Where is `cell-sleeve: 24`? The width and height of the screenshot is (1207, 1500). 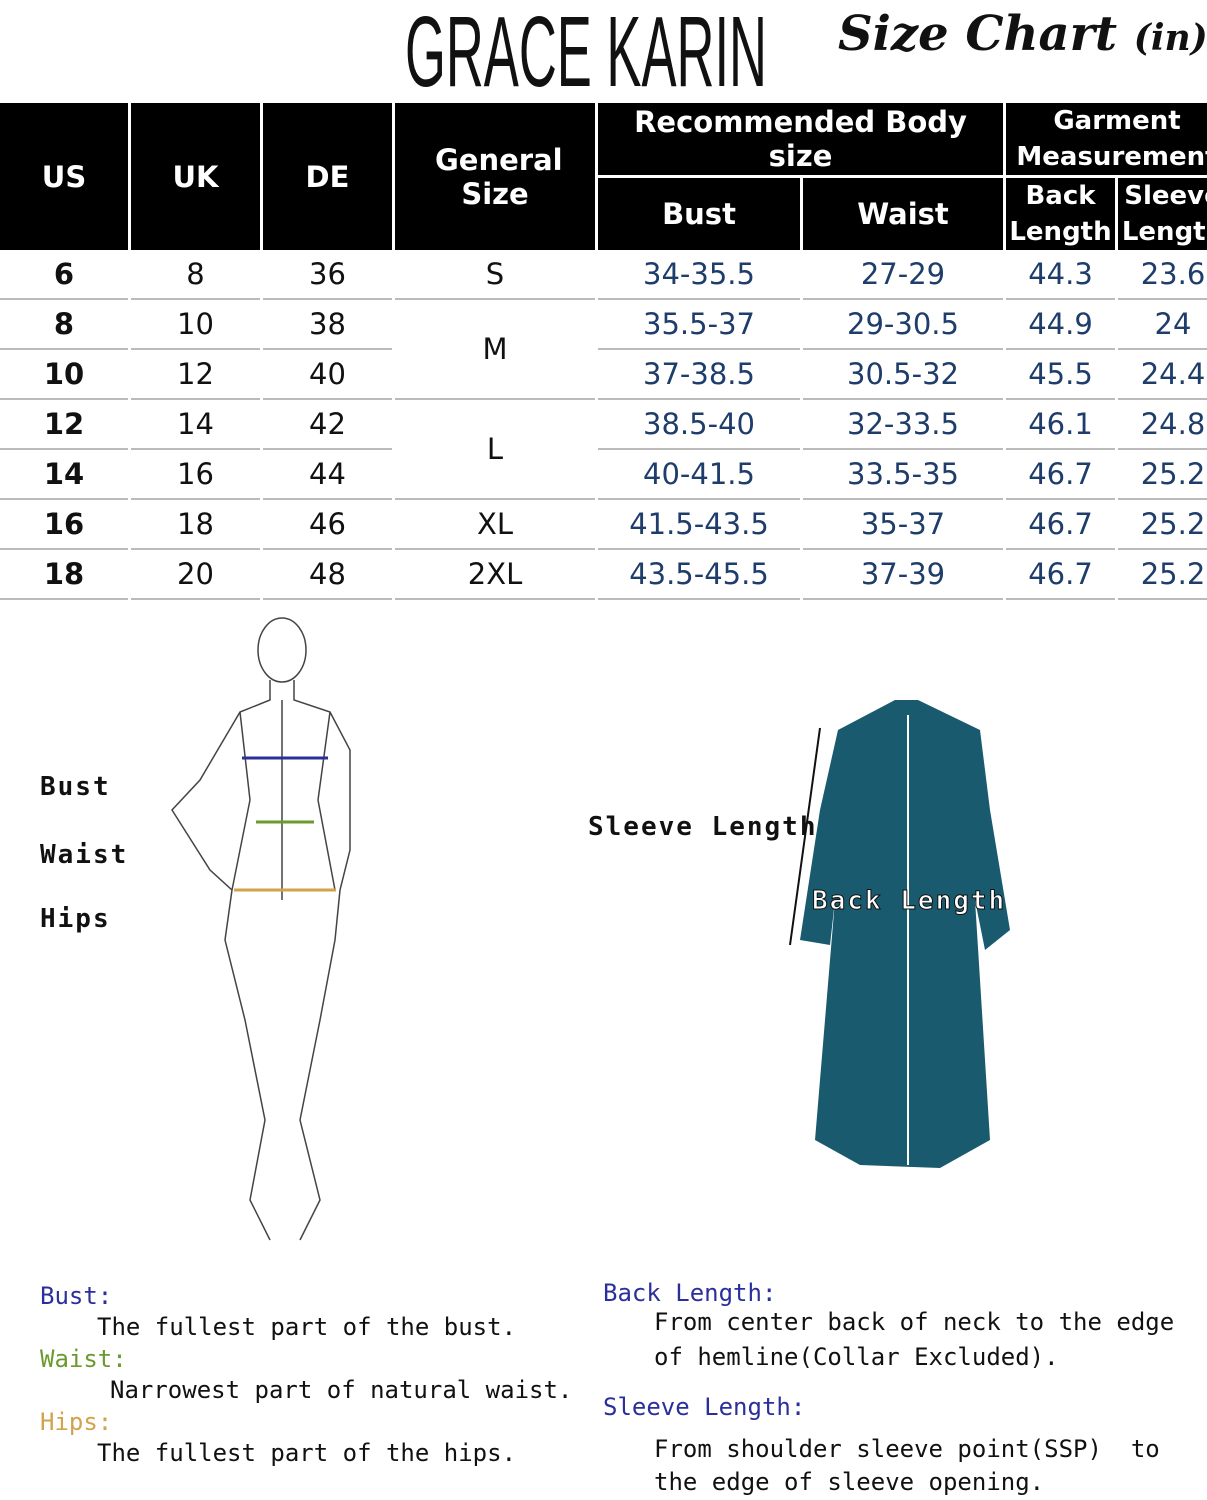
cell-sleeve: 24 is located at coordinates (1162, 325).